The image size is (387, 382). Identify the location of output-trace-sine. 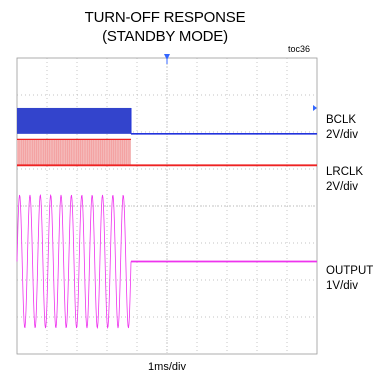
(74, 261).